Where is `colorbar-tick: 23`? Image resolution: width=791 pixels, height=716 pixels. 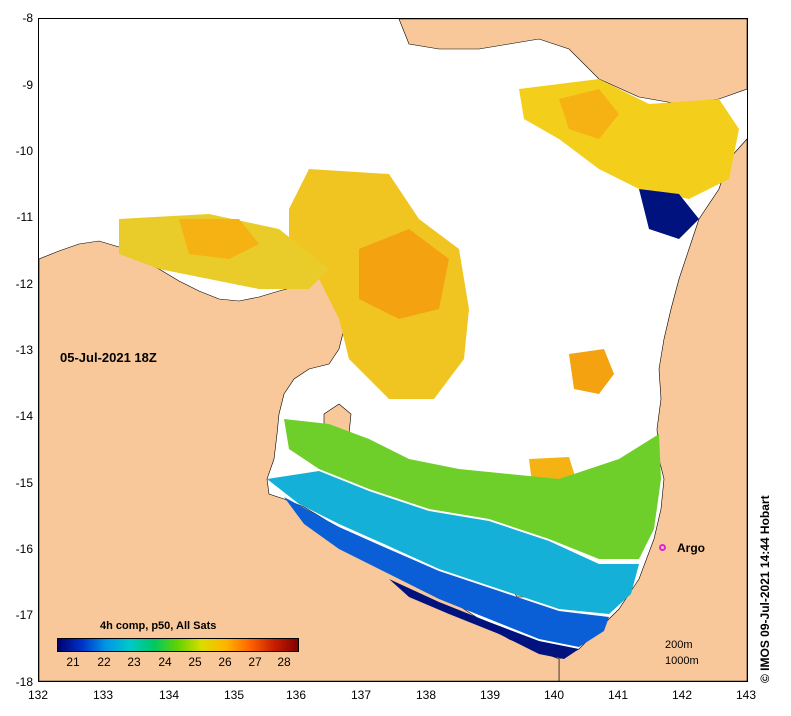 colorbar-tick: 23 is located at coordinates (134, 662).